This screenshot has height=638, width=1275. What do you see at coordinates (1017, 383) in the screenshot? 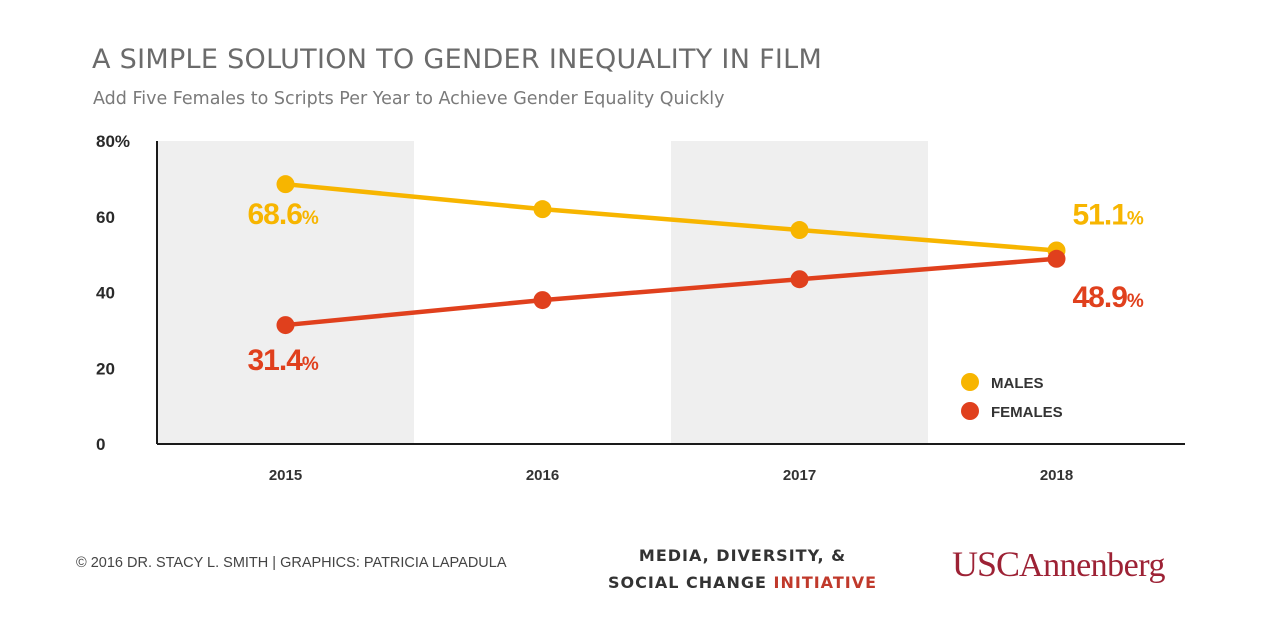
I see `legend-label-males: MALES` at bounding box center [1017, 383].